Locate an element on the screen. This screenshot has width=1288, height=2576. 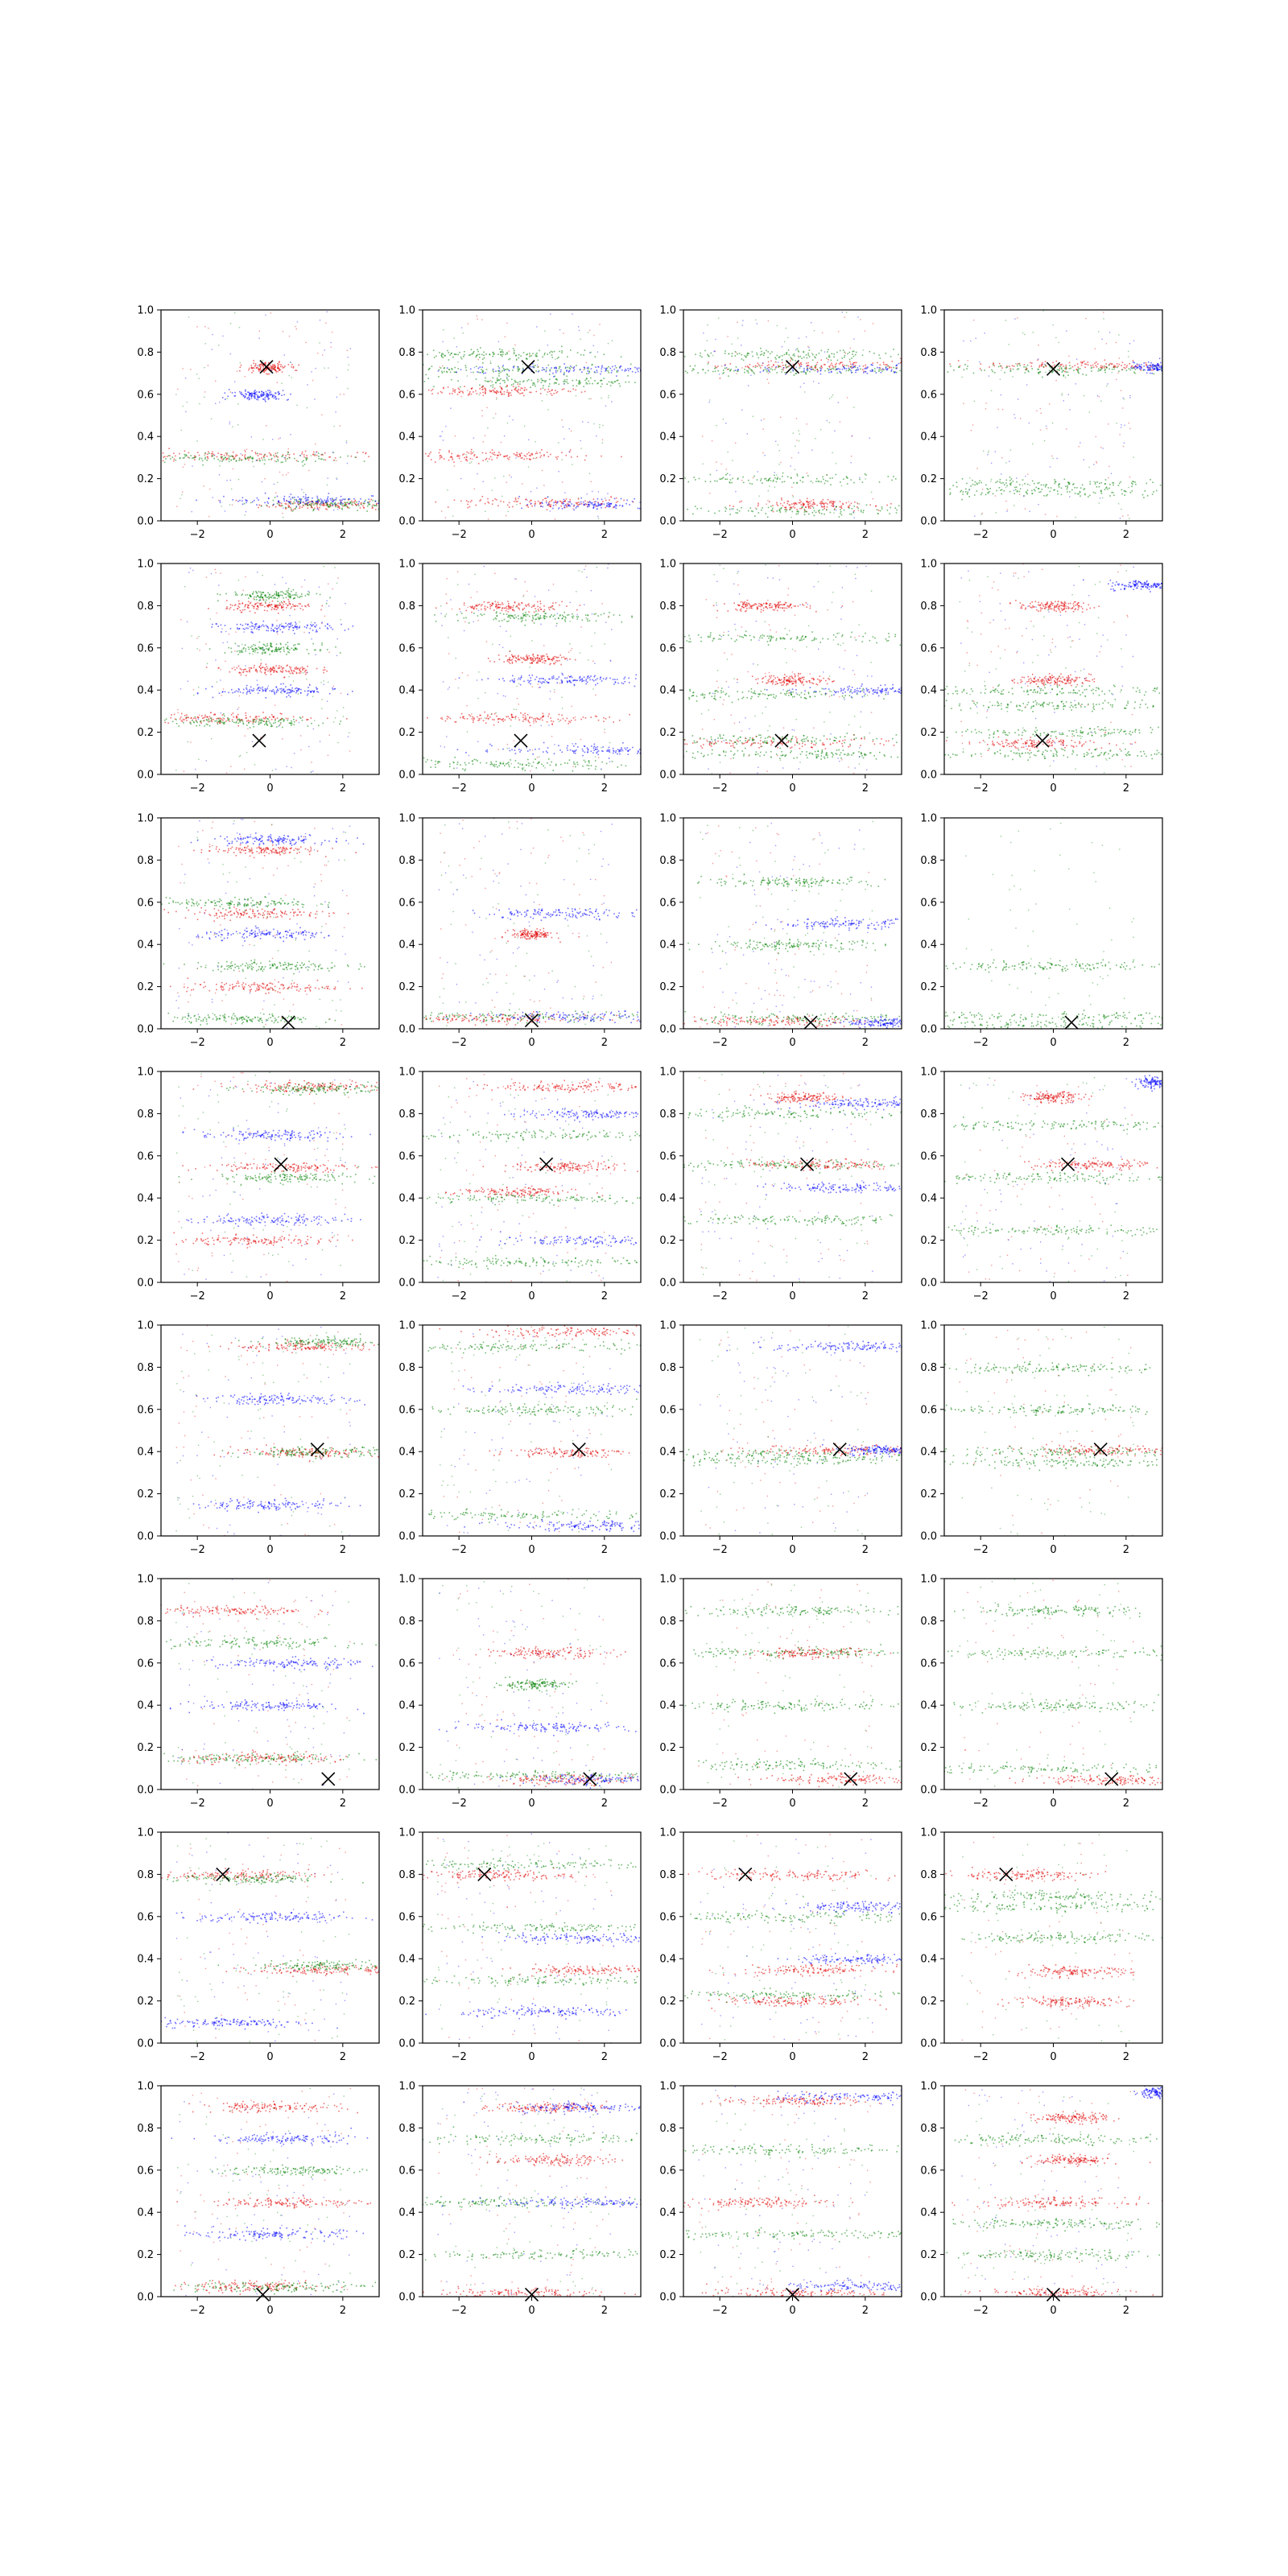
x-tick-label: 0 is located at coordinates (1053, 535).